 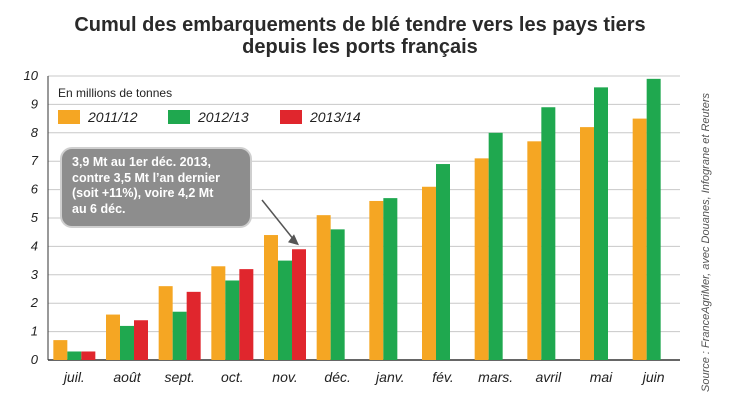 I want to click on legend-label-2012: 2012/13, so click(x=223, y=117).